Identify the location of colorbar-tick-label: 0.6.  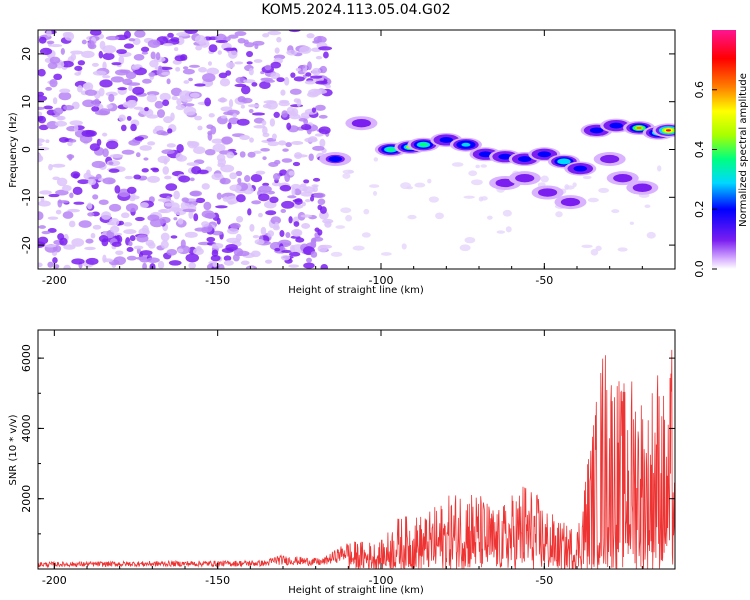
(699, 90).